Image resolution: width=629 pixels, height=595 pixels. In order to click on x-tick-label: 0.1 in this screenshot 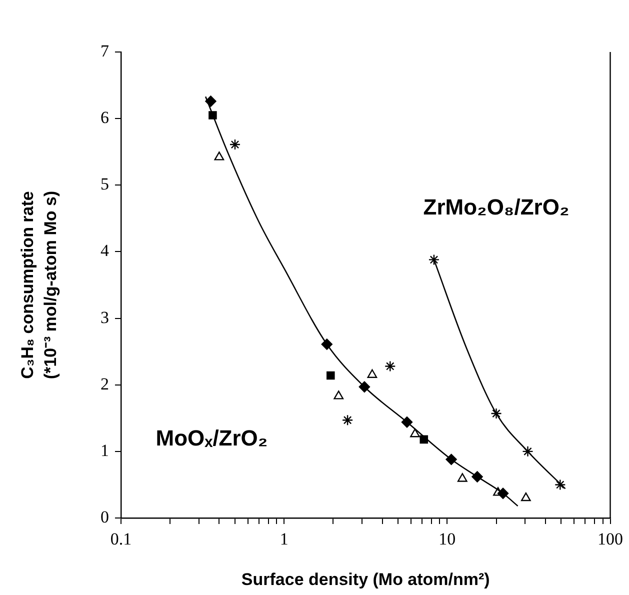, I will do `click(121, 539)`.